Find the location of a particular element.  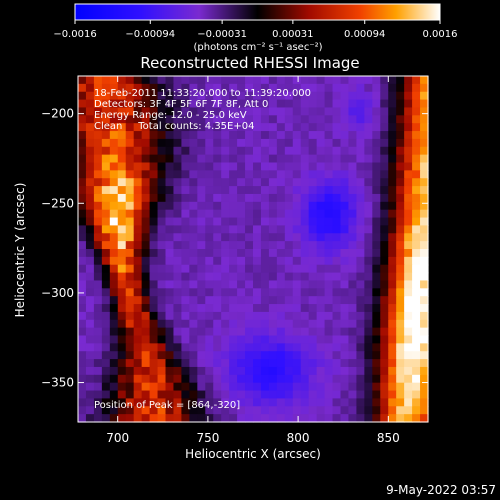

x-tick-label: 750 is located at coordinates (207, 438).